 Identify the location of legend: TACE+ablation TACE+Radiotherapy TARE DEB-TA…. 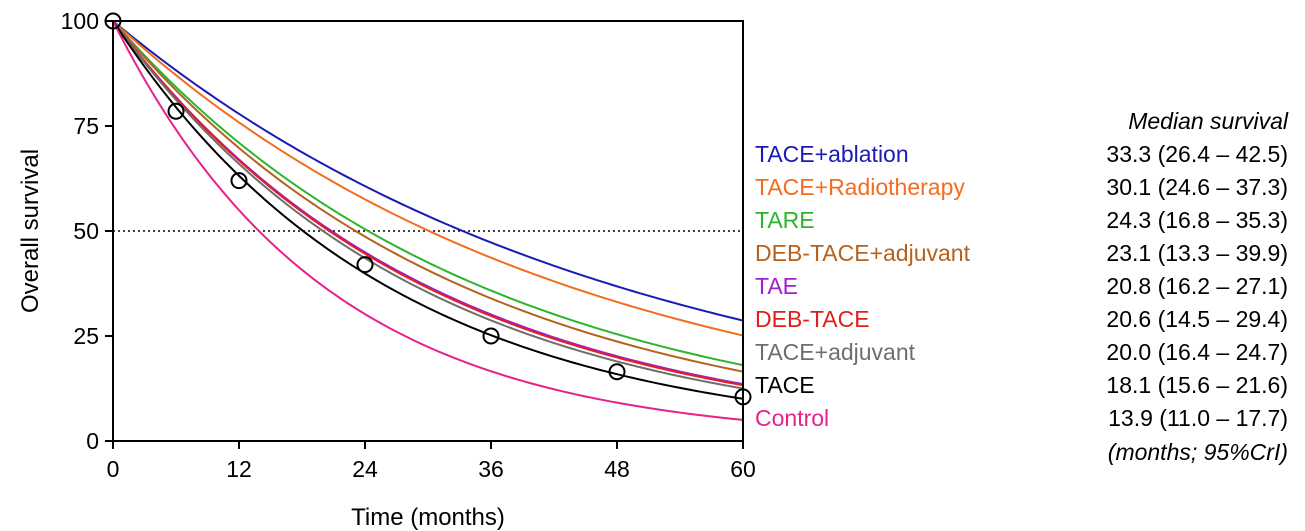
(862, 286).